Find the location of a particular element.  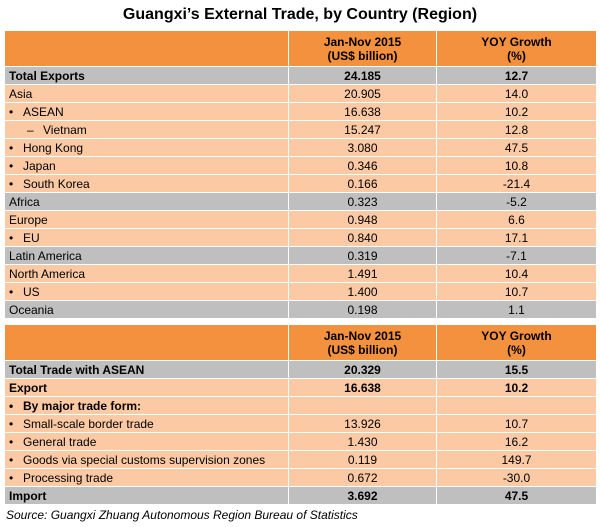

table-row: – Vietnam 15.247 12.8 is located at coordinates (300, 129).